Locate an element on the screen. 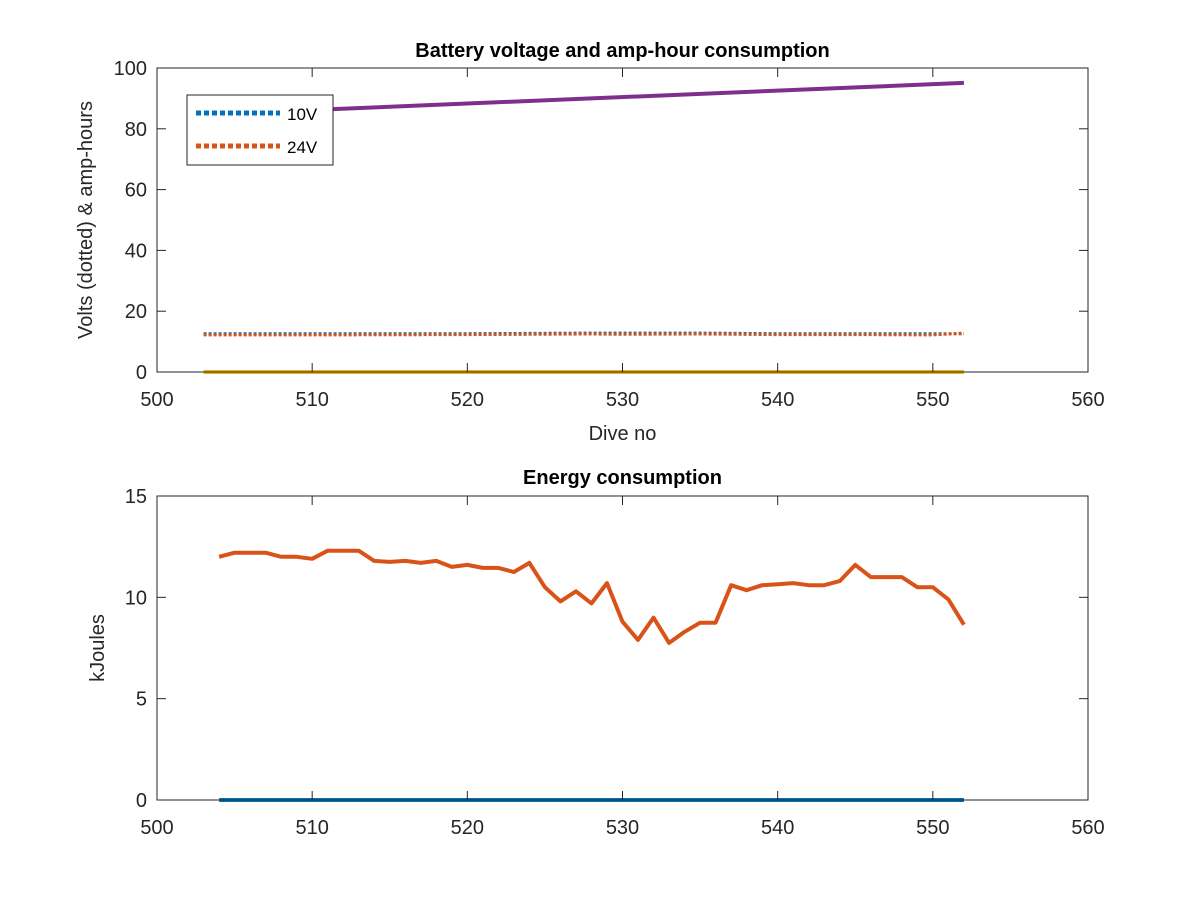 Image resolution: width=1200 pixels, height=900 pixels. voltage-chart-y-tick-label: 60 is located at coordinates (136, 191).